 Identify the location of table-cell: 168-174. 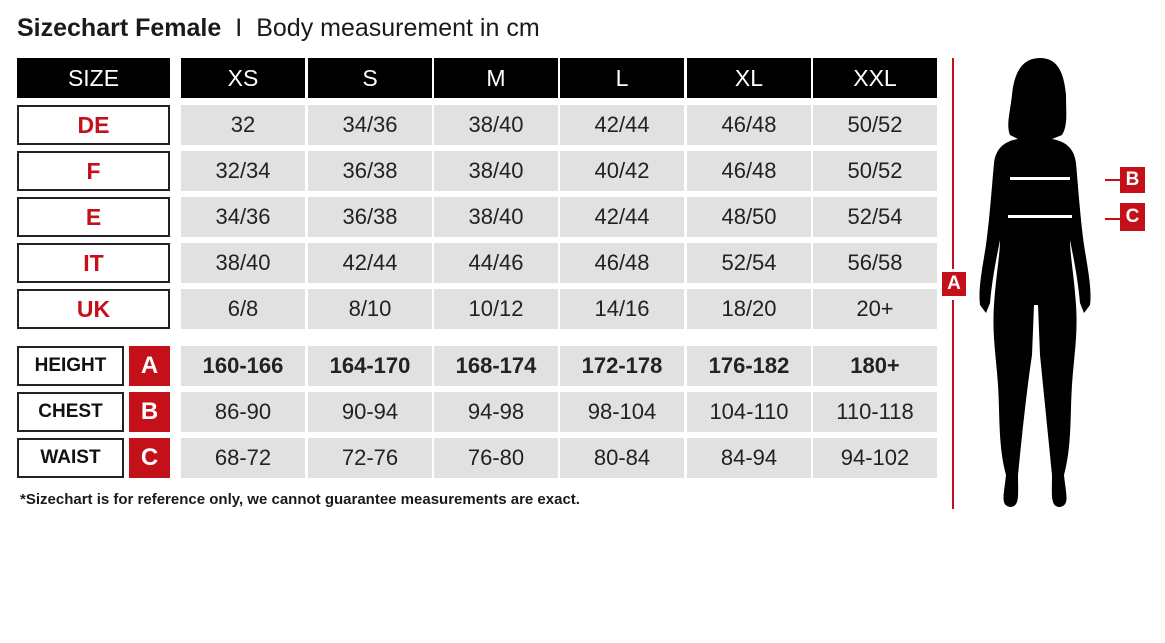
(496, 366).